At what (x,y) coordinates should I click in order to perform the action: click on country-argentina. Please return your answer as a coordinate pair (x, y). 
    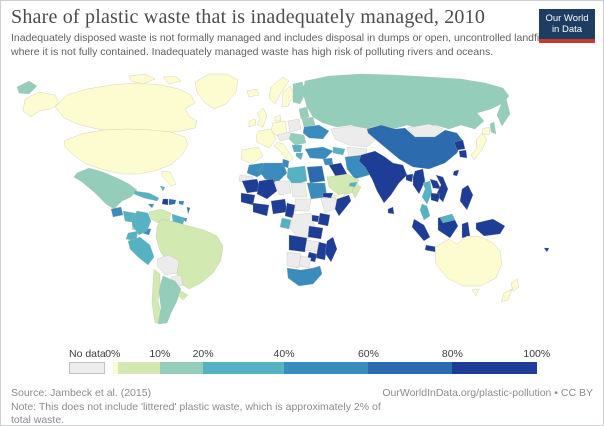
    Looking at the image, I should click on (169, 300).